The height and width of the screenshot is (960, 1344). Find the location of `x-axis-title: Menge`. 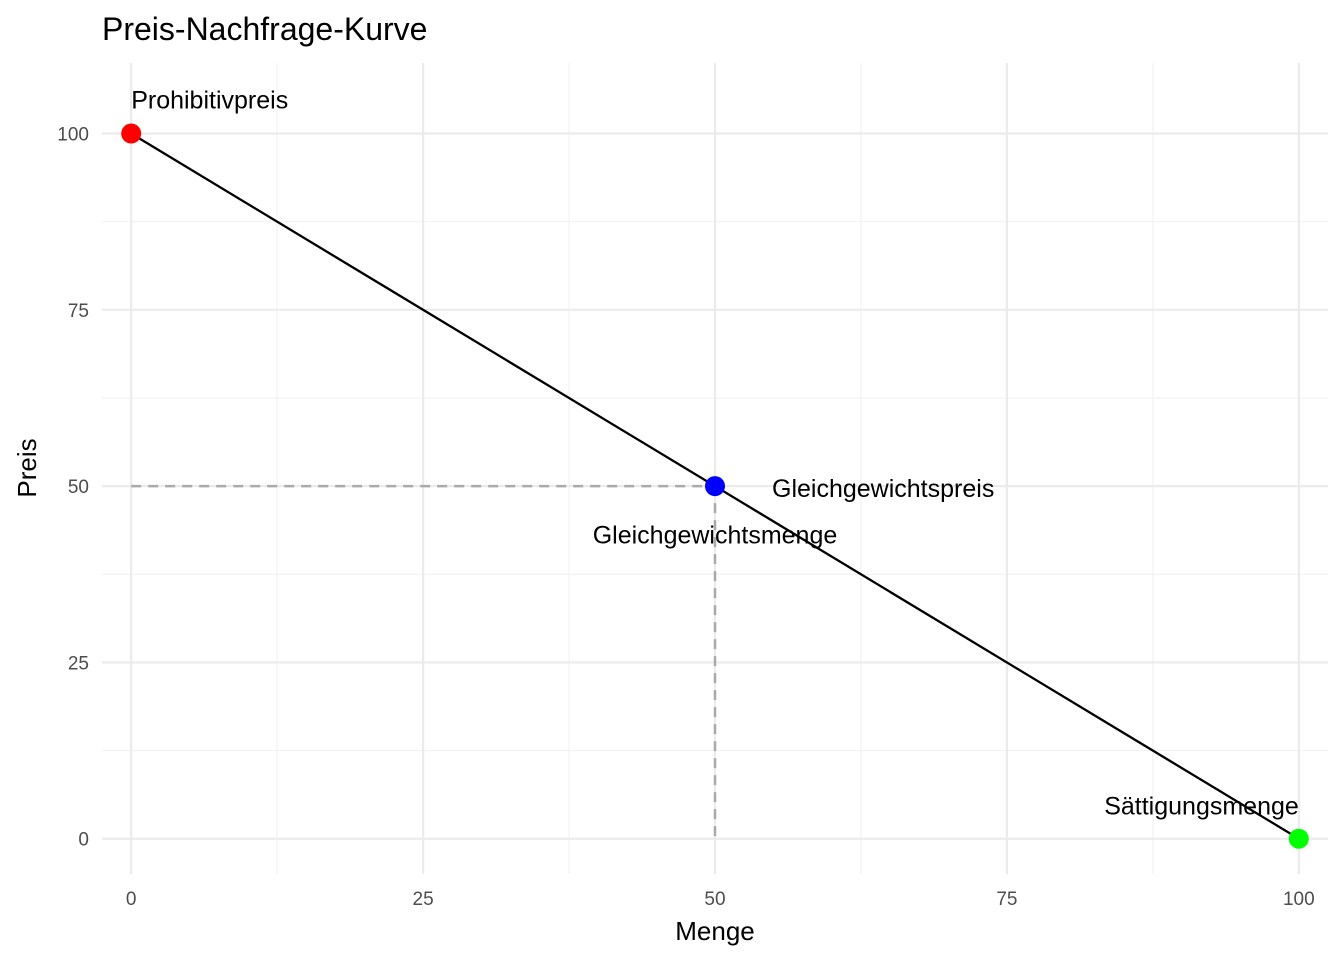

x-axis-title: Menge is located at coordinates (715, 931).